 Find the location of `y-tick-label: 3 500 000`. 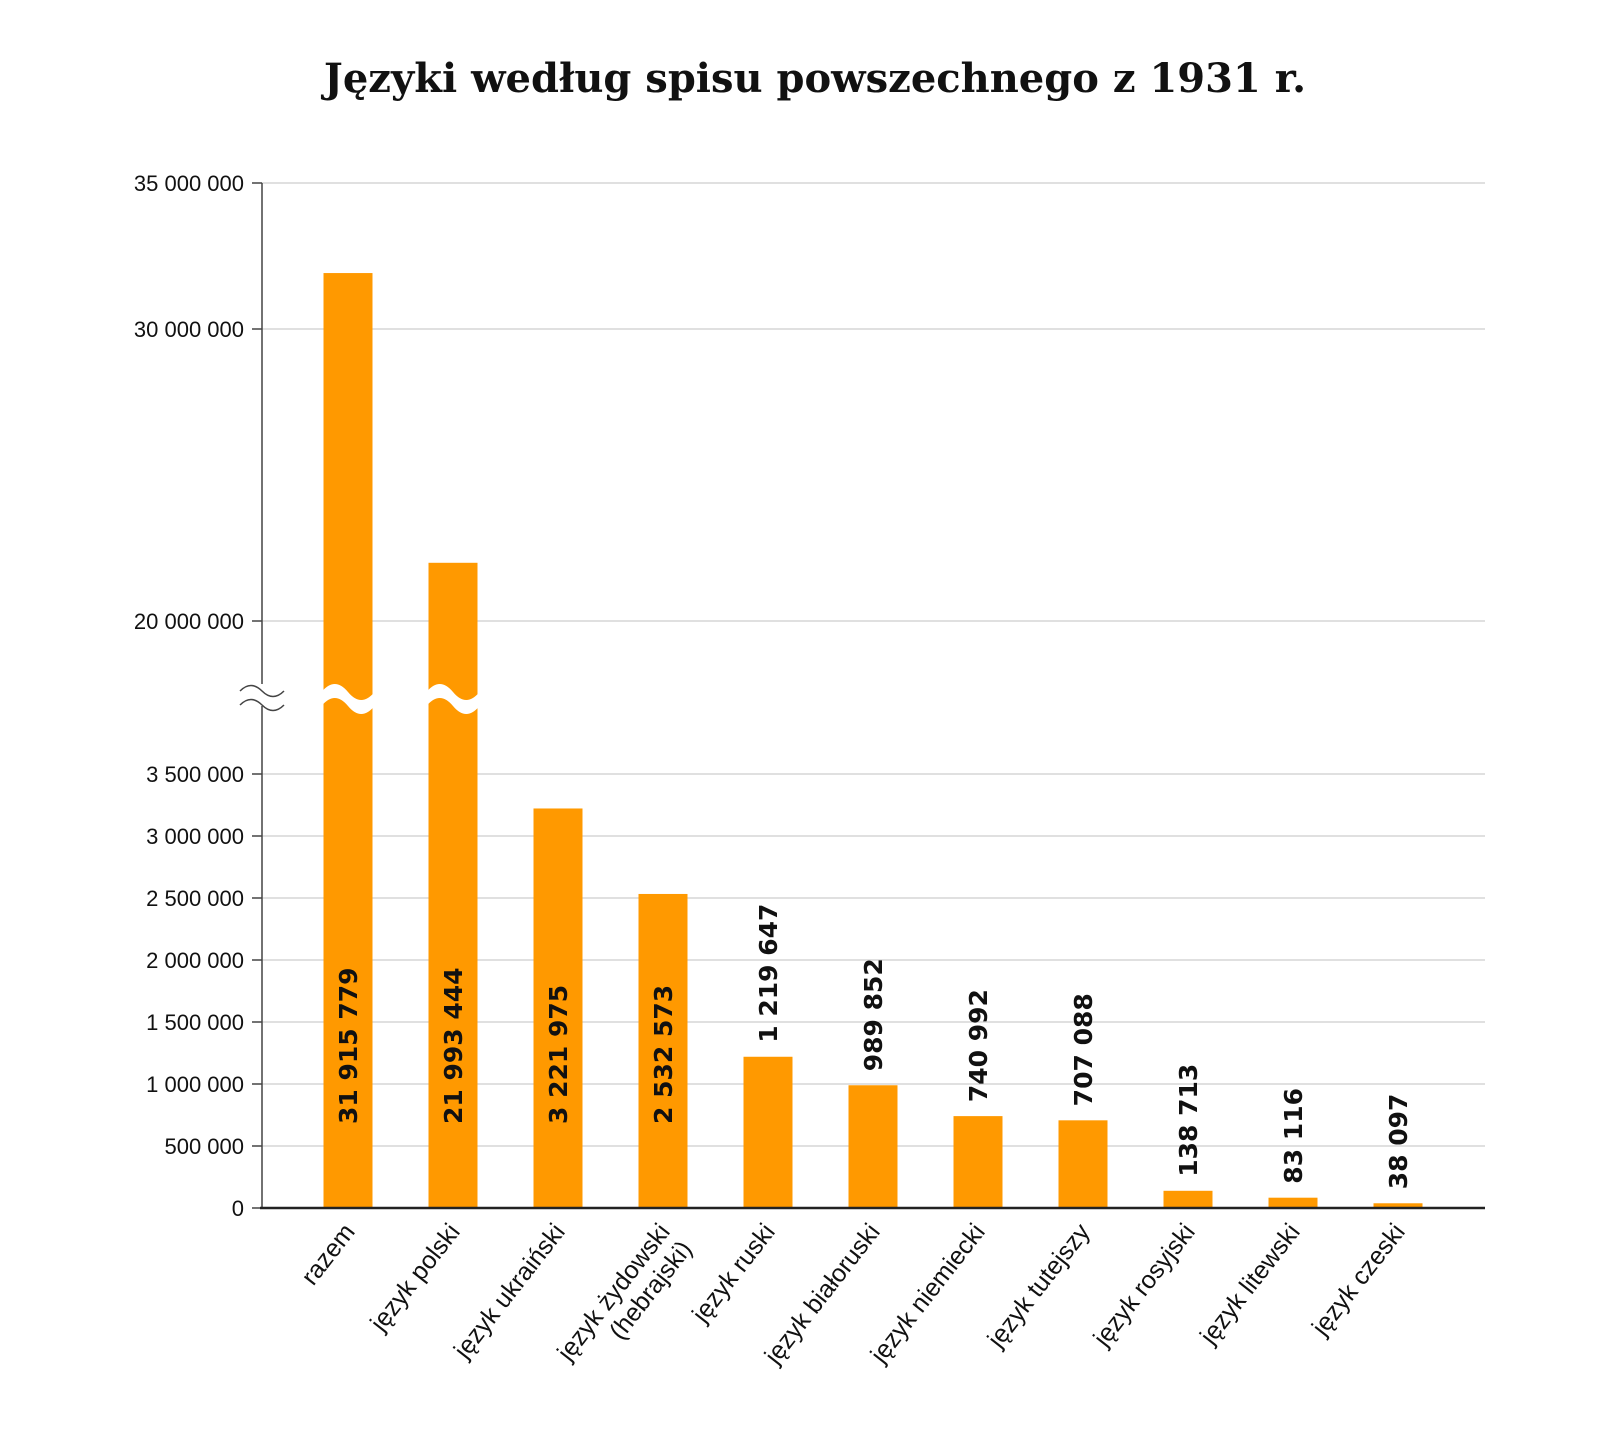

y-tick-label: 3 500 000 is located at coordinates (195, 774).